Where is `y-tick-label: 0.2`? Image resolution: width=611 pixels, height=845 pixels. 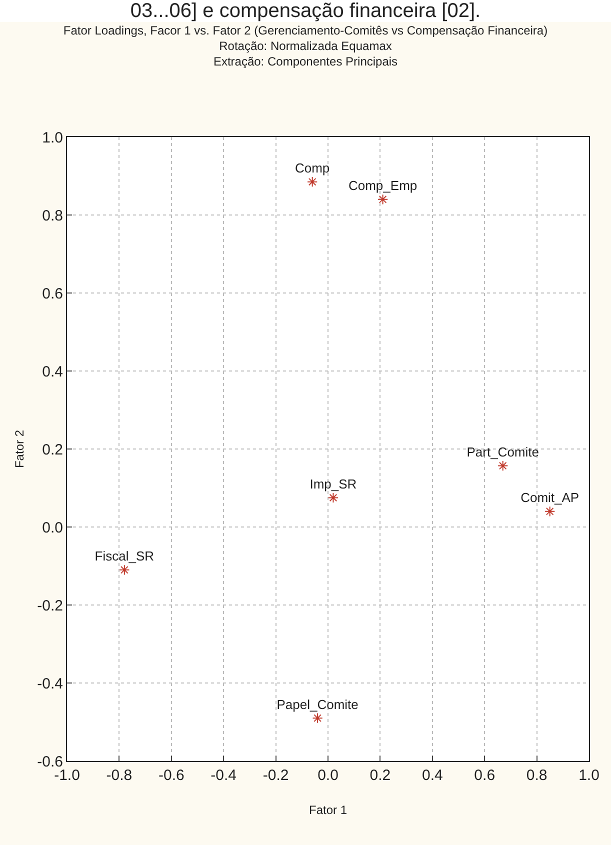
y-tick-label: 0.2 is located at coordinates (52, 449).